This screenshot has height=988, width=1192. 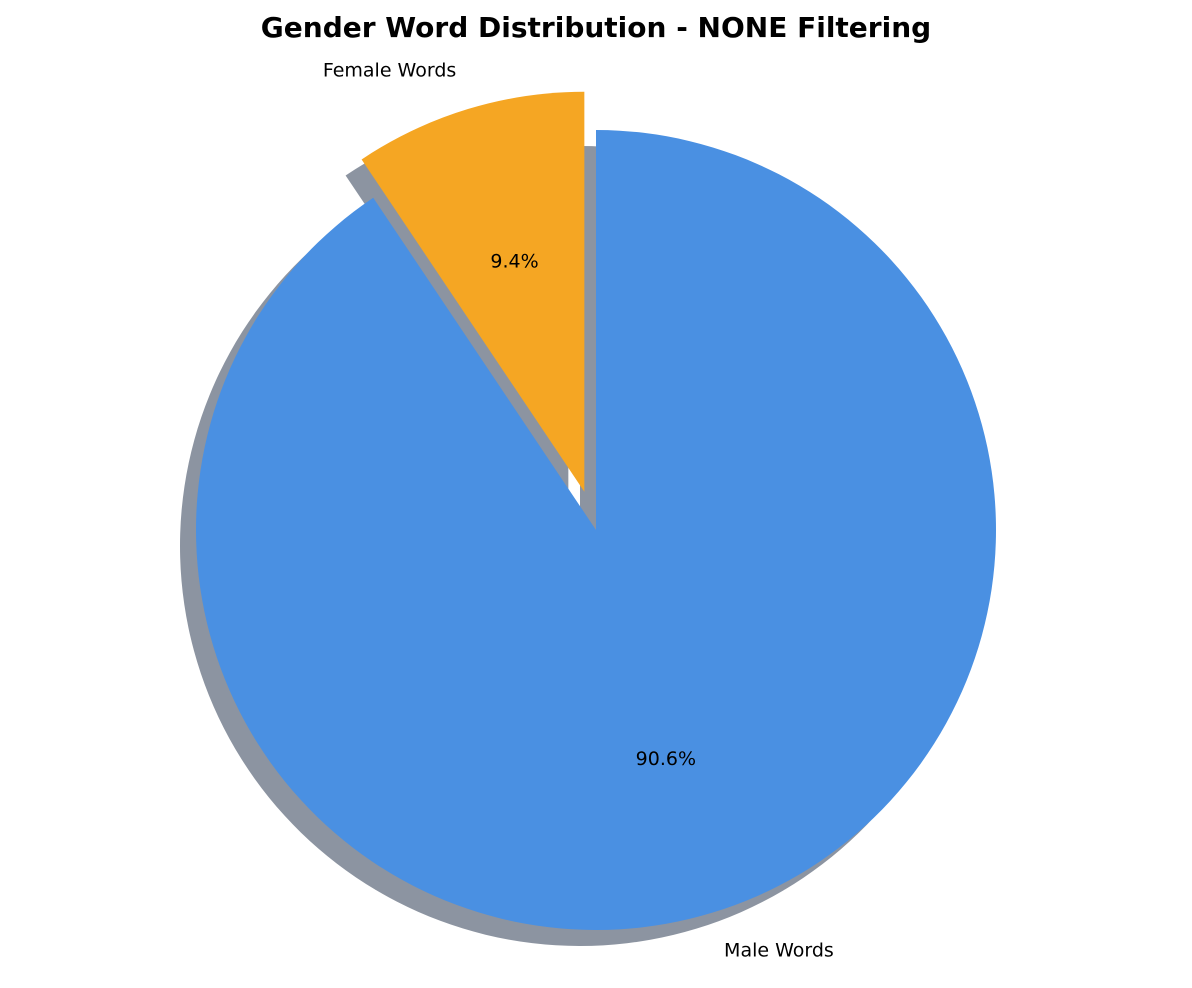 What do you see at coordinates (666, 759) in the screenshot?
I see `male-words-percentage-label: 90.6%` at bounding box center [666, 759].